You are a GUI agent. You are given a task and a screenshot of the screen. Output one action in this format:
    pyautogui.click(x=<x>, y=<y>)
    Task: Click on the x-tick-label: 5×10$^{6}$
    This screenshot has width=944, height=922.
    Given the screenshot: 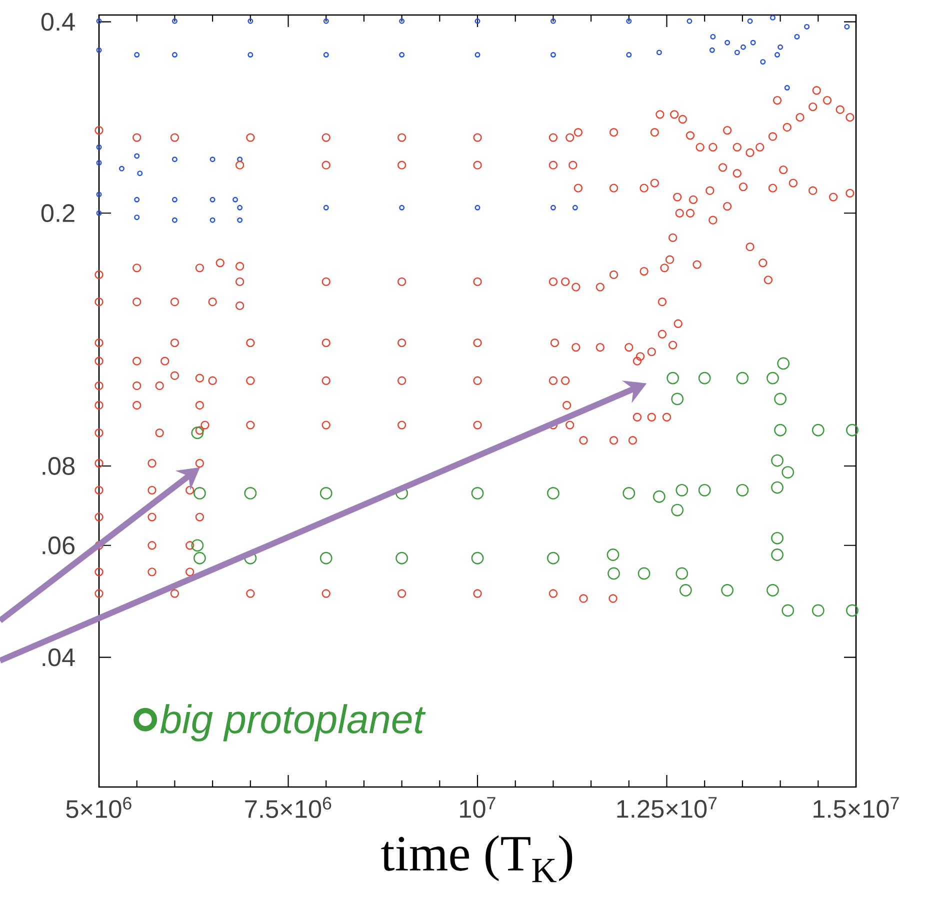 What is the action you would take?
    pyautogui.click(x=99, y=807)
    